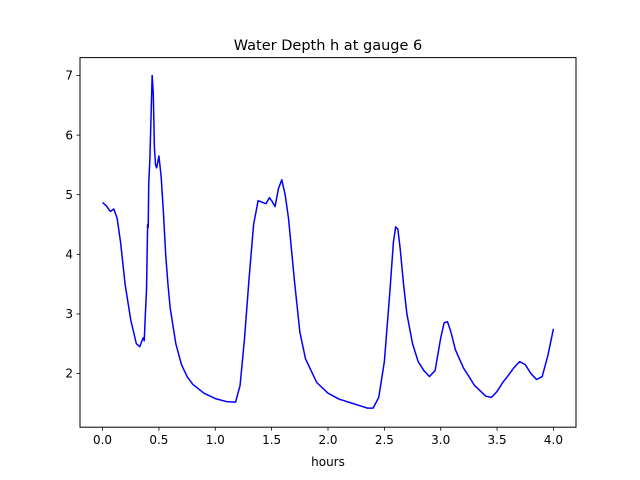 This screenshot has height=480, width=640. What do you see at coordinates (69, 76) in the screenshot?
I see `y-tick-label: 7` at bounding box center [69, 76].